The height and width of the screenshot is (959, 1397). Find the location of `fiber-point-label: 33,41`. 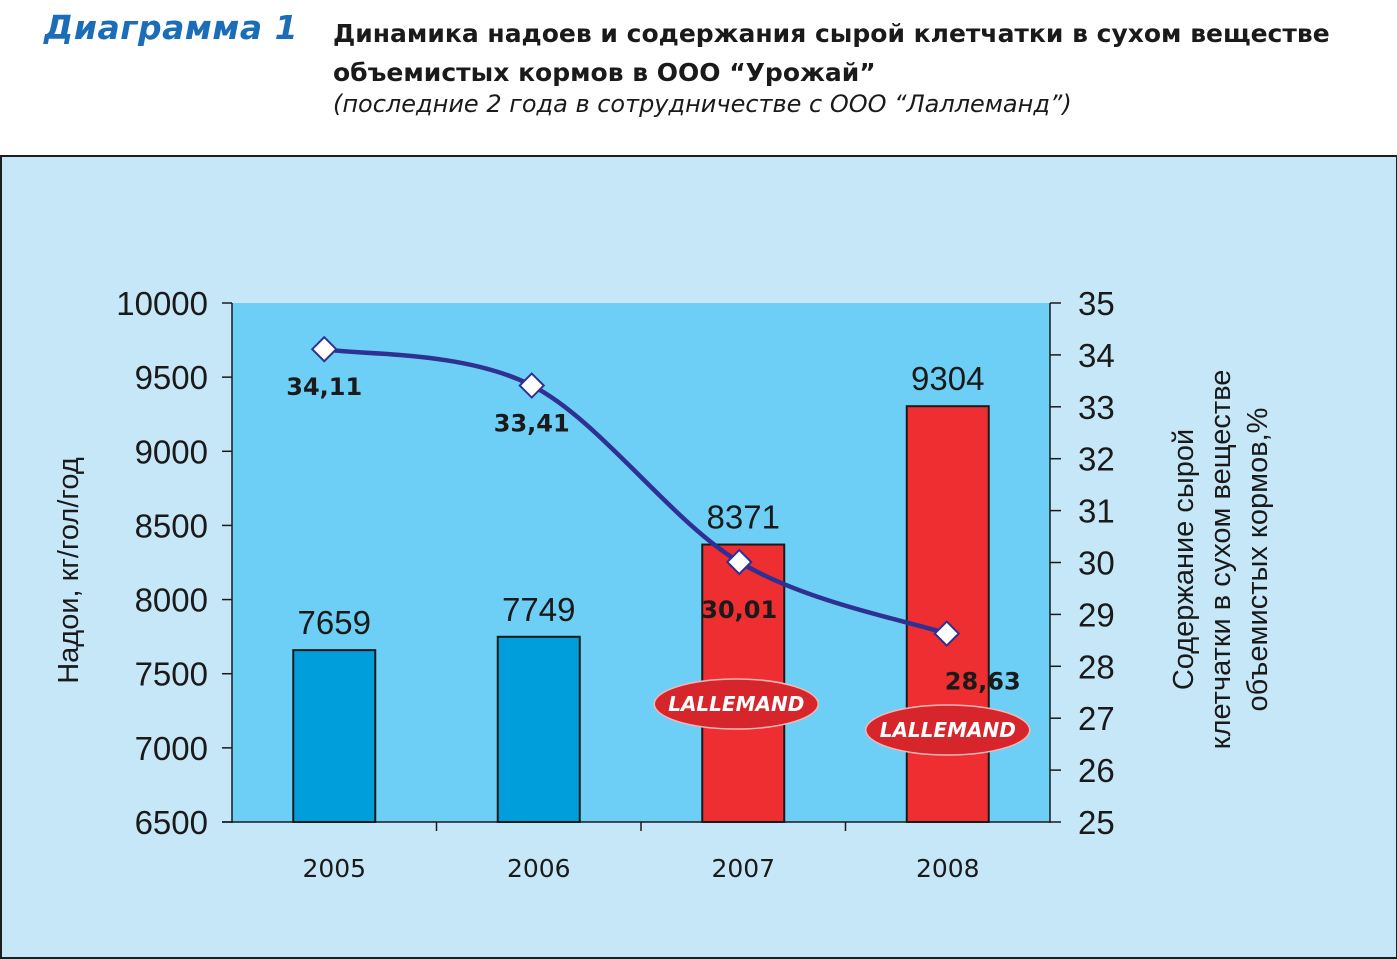

fiber-point-label: 33,41 is located at coordinates (532, 424).